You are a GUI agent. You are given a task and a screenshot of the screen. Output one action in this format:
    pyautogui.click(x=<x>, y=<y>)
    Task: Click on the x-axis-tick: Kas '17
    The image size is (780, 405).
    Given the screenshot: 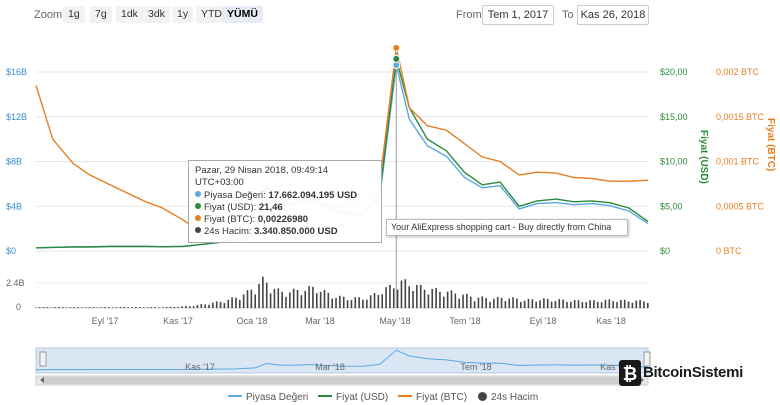 What is the action you would take?
    pyautogui.click(x=178, y=321)
    